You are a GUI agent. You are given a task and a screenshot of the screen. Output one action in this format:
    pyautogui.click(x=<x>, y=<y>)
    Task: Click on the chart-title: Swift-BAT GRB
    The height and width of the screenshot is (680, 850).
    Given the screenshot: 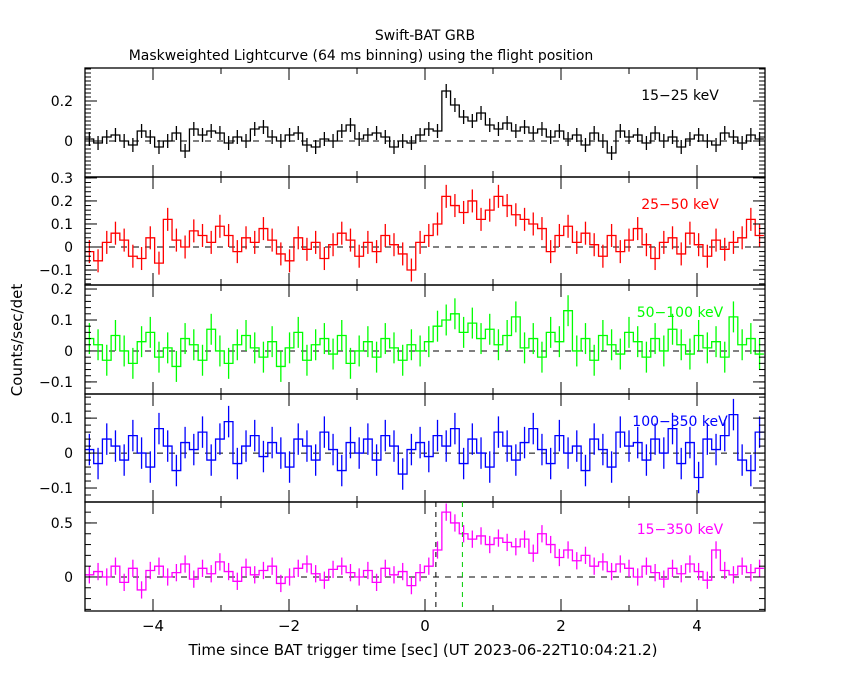 What is the action you would take?
    pyautogui.click(x=425, y=36)
    